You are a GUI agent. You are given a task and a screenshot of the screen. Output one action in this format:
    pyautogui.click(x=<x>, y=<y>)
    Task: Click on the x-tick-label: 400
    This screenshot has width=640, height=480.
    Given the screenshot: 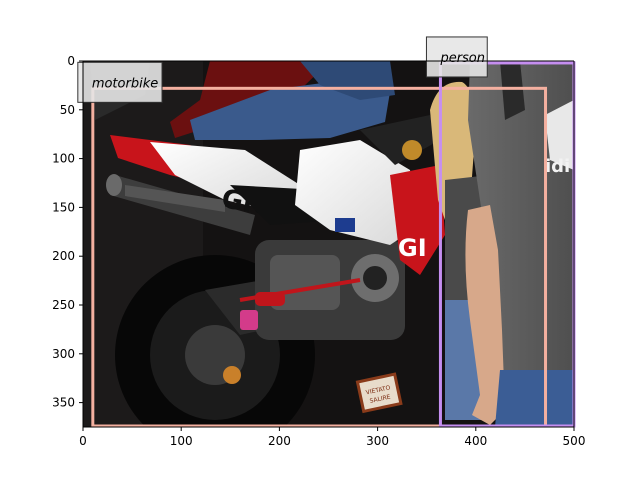 What is the action you would take?
    pyautogui.click(x=475, y=441)
    